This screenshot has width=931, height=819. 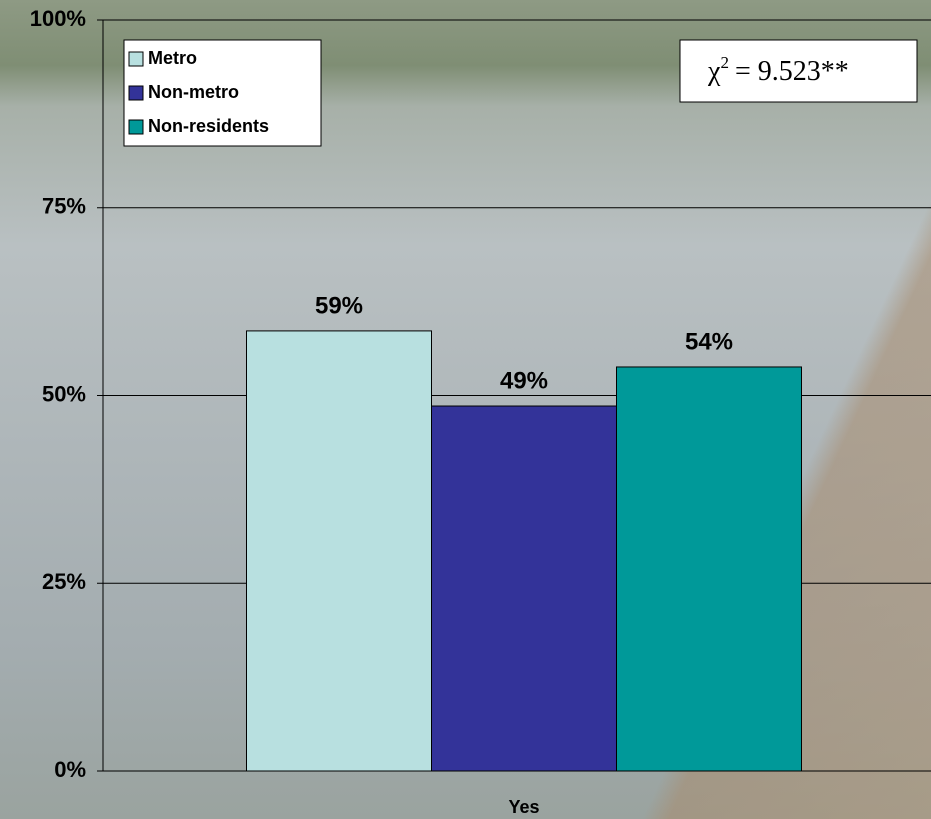 I want to click on y-tick-label: 75%, so click(x=64, y=206).